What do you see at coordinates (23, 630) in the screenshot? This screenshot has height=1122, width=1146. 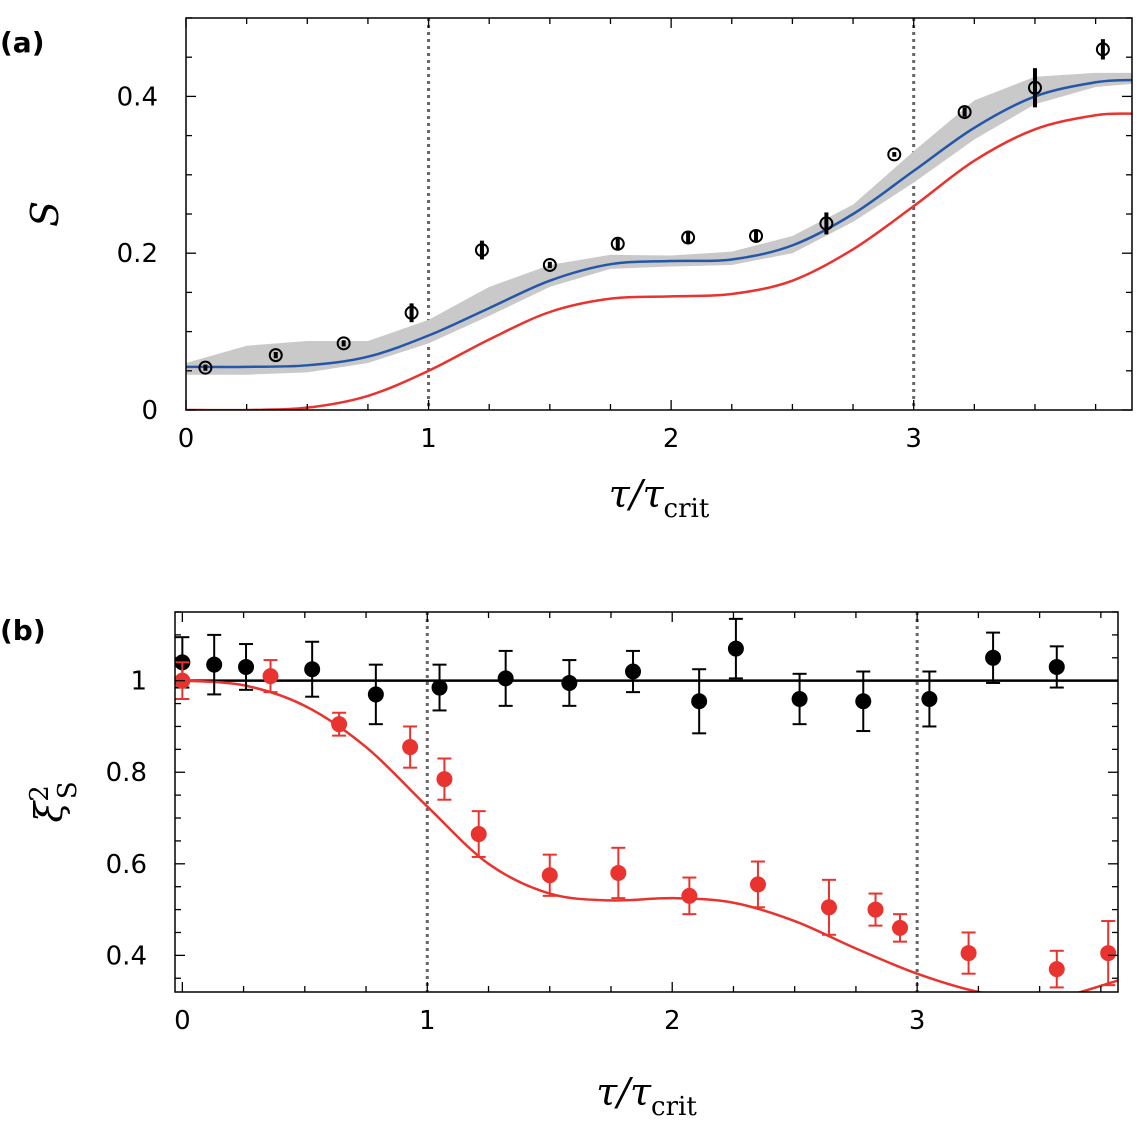 I see `panel-label: (b)` at bounding box center [23, 630].